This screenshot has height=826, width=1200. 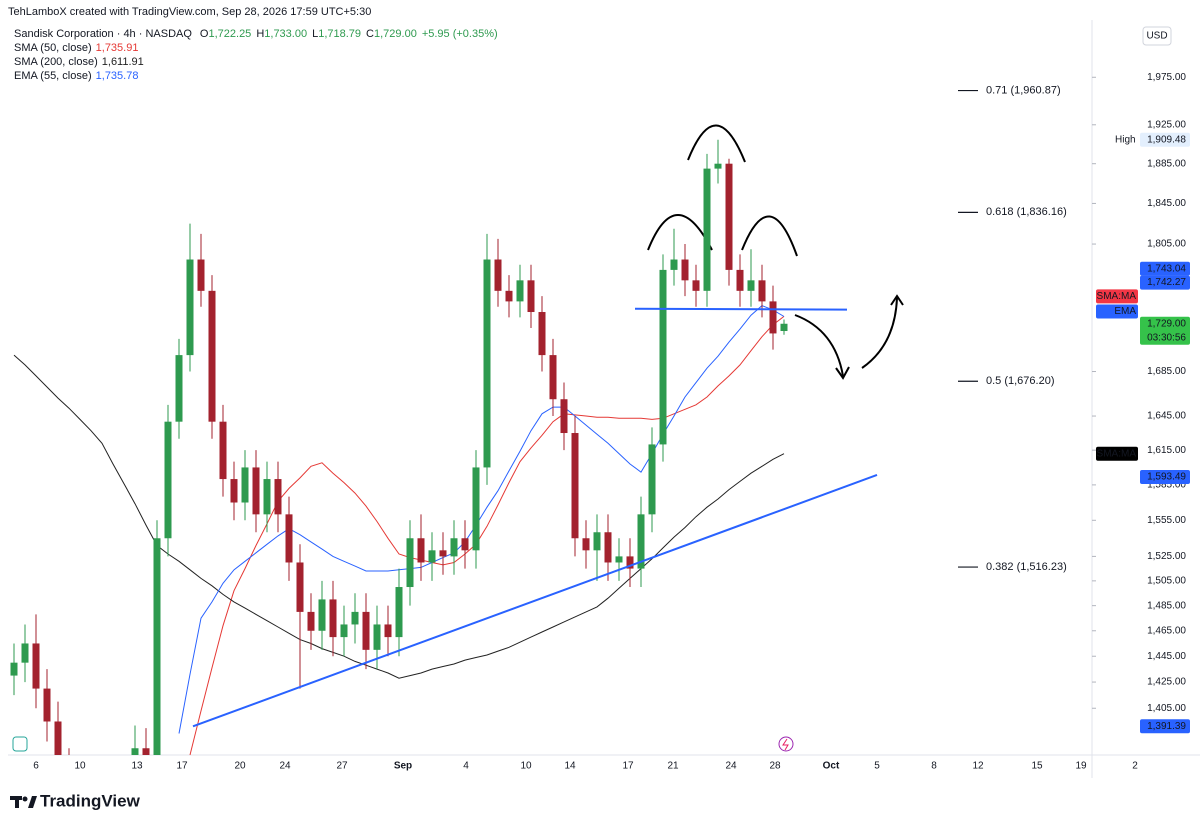 I want to click on change: +5.95 (+0.35%), so click(x=460, y=34).